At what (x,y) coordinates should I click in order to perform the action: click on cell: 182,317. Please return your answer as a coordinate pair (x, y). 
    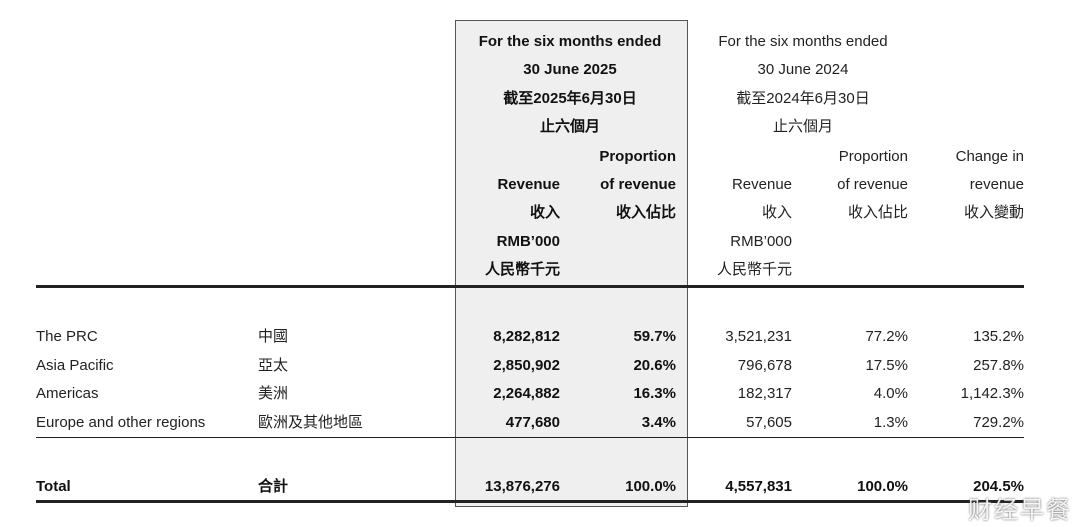
    Looking at the image, I should click on (764, 393).